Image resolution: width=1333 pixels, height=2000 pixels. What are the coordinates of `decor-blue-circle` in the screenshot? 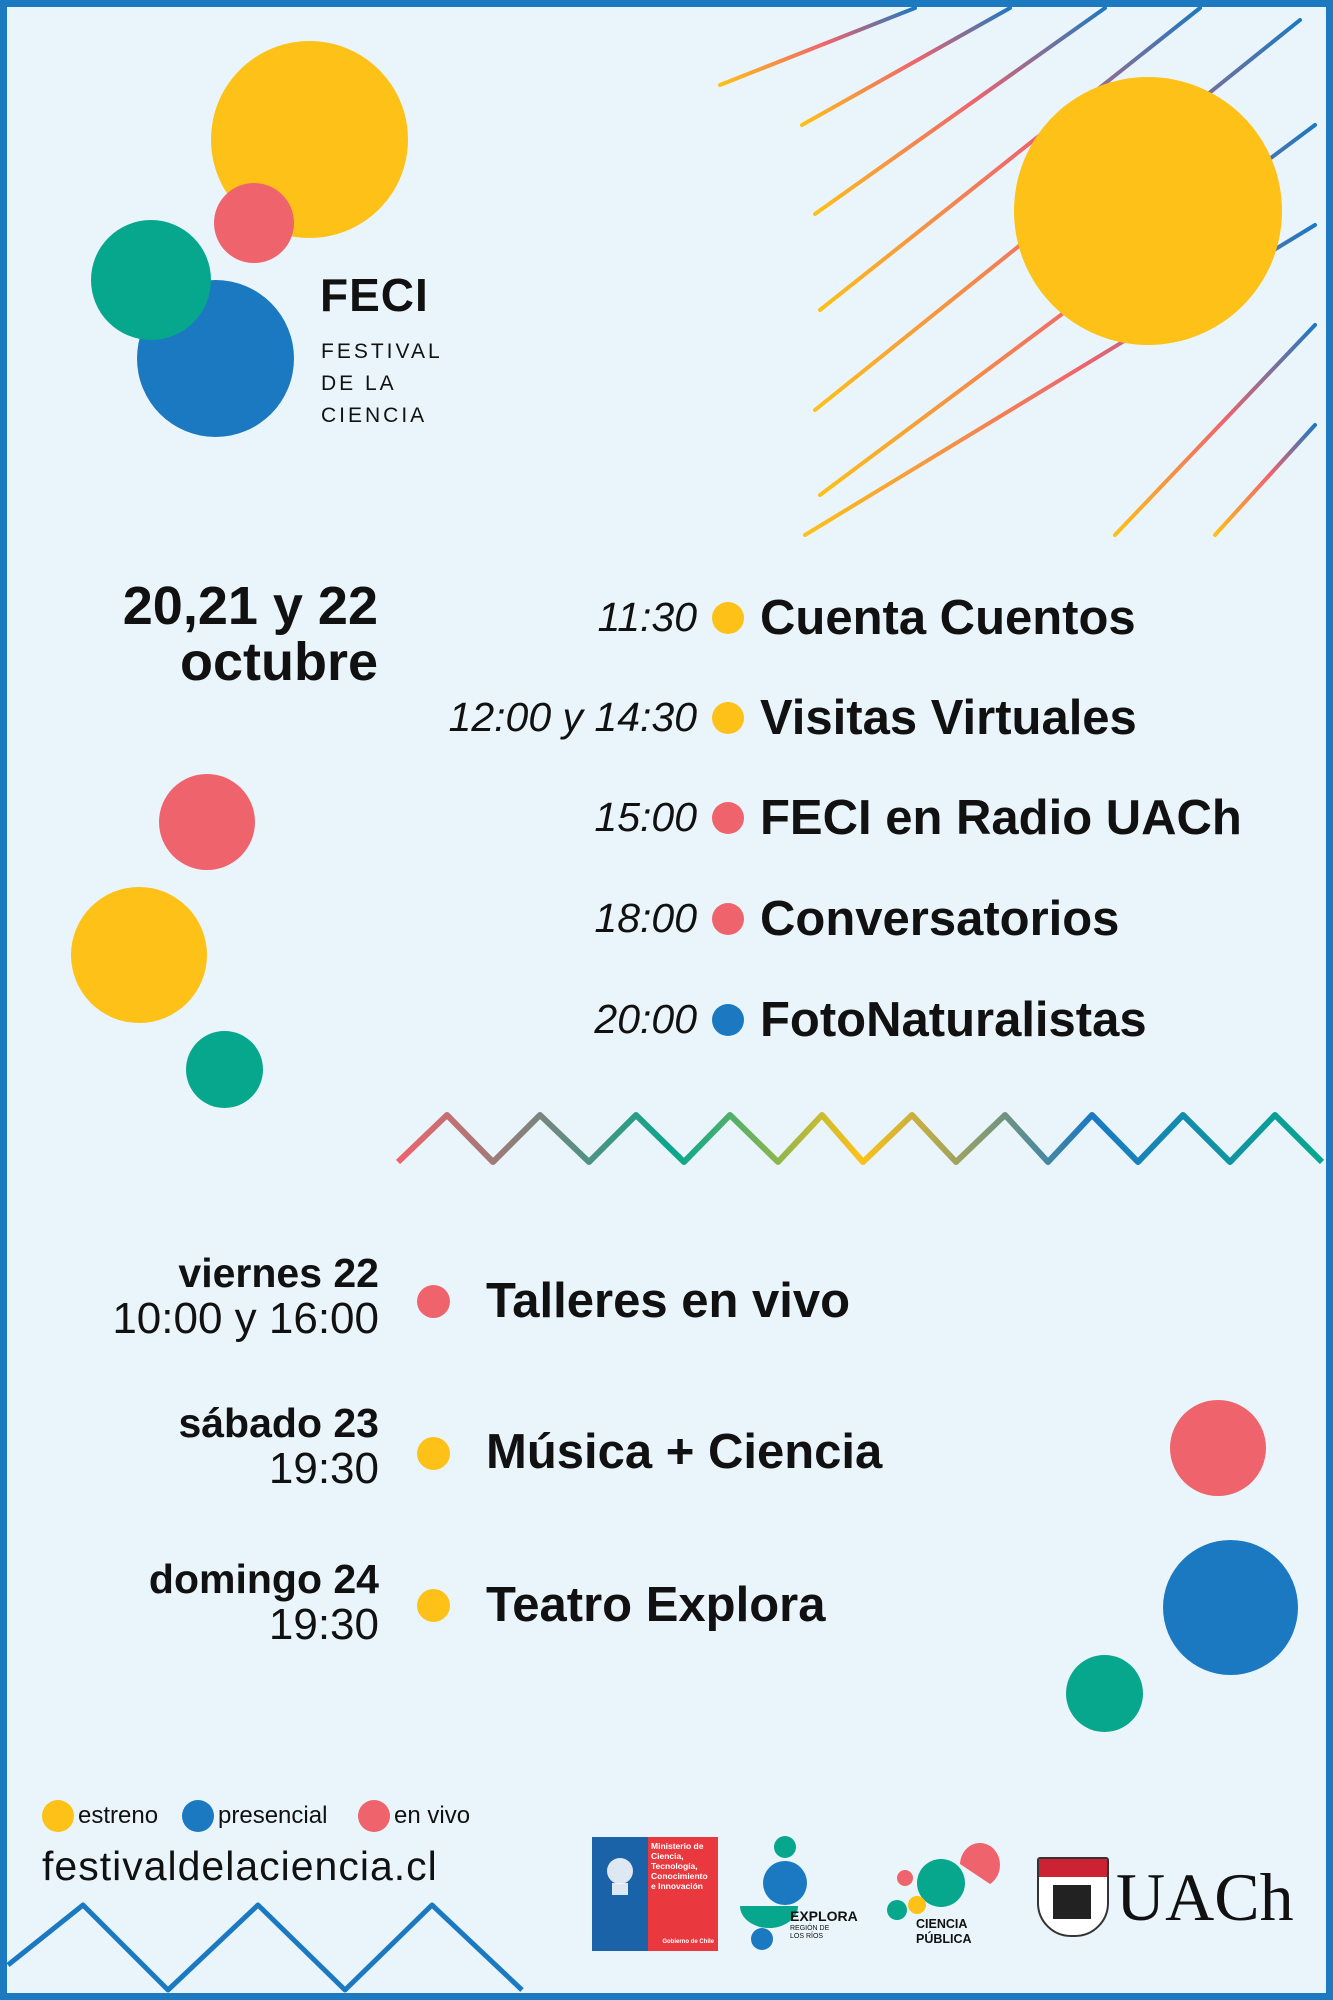 It's located at (1230, 1607).